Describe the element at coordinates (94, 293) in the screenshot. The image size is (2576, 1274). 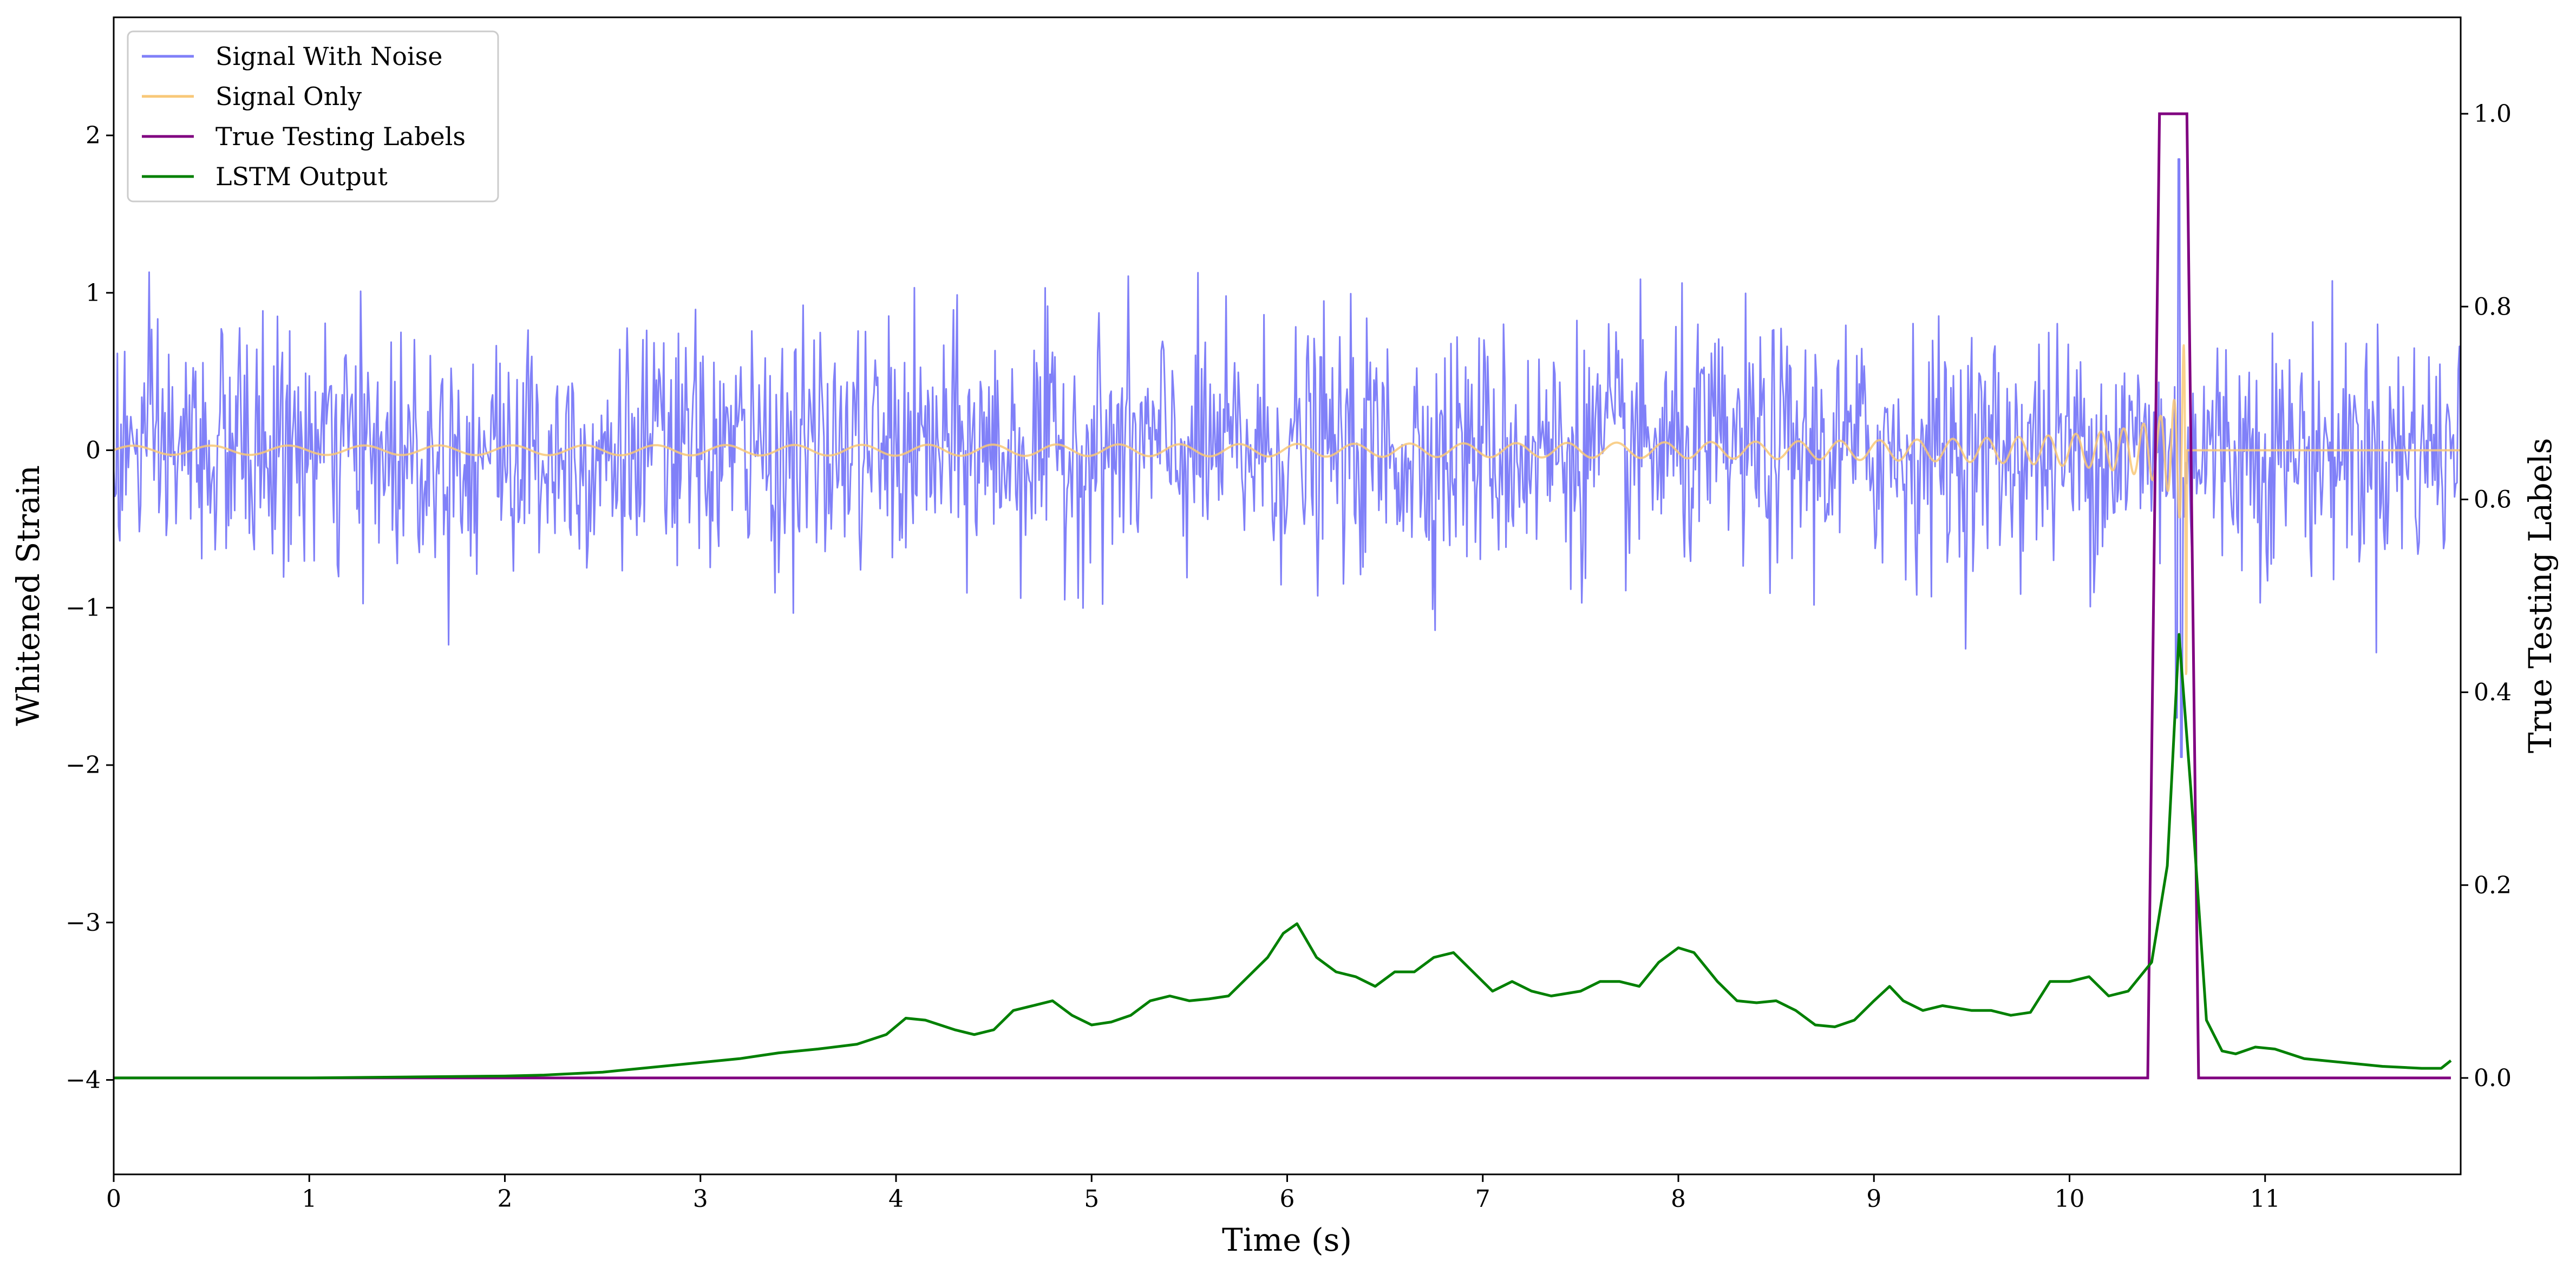
I see `y-tick-label-left: 1` at that location.